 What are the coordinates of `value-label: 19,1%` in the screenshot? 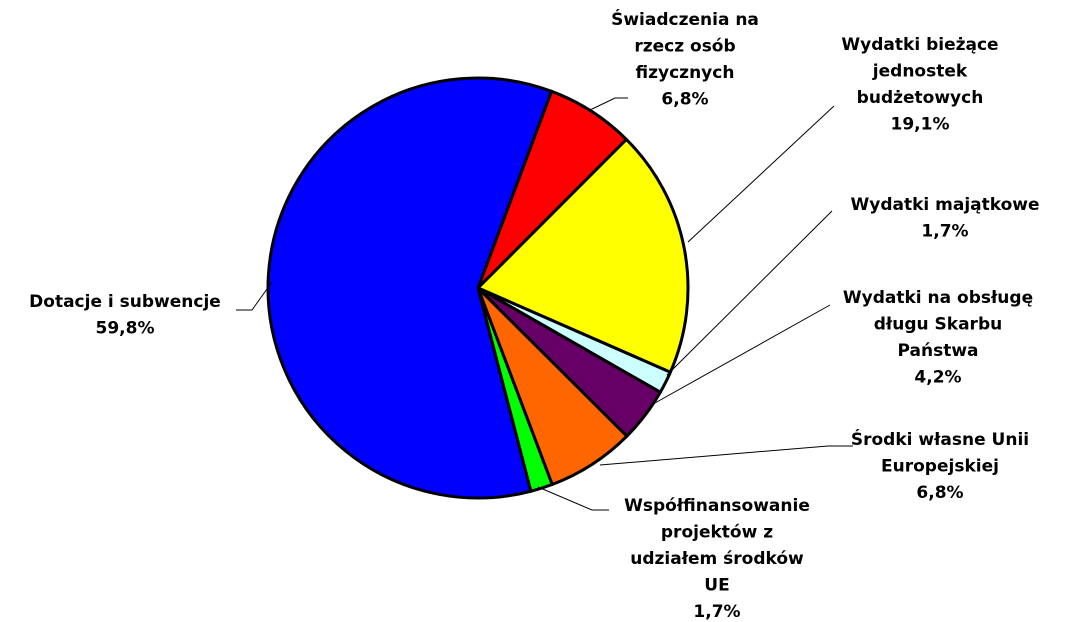 It's located at (920, 125).